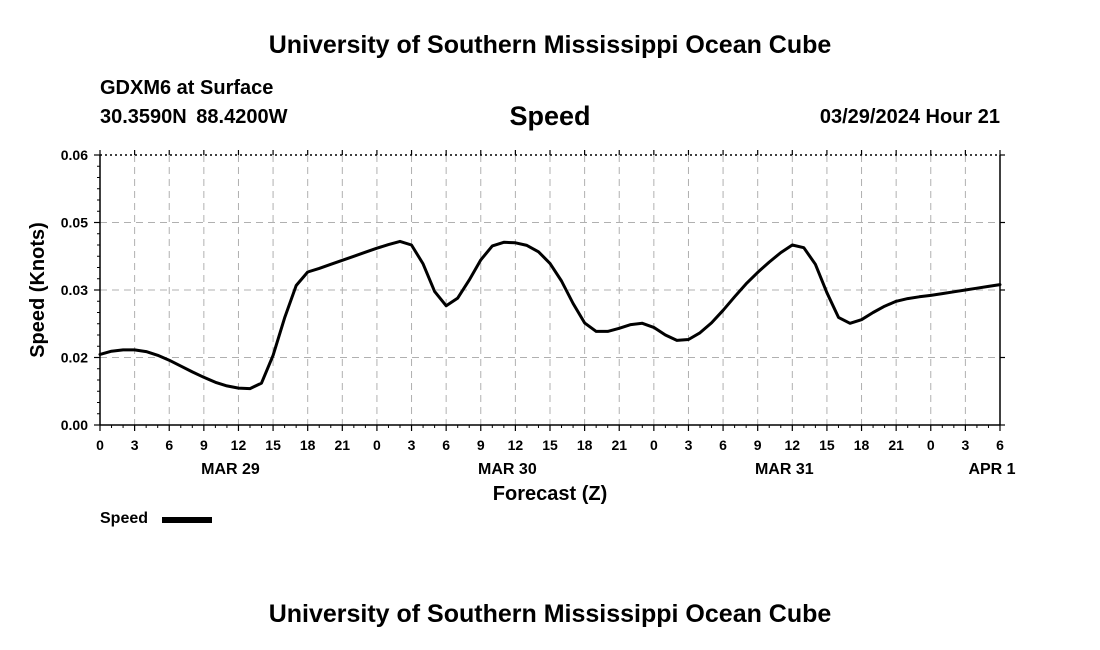  What do you see at coordinates (550, 116) in the screenshot?
I see `chart-title: Speed` at bounding box center [550, 116].